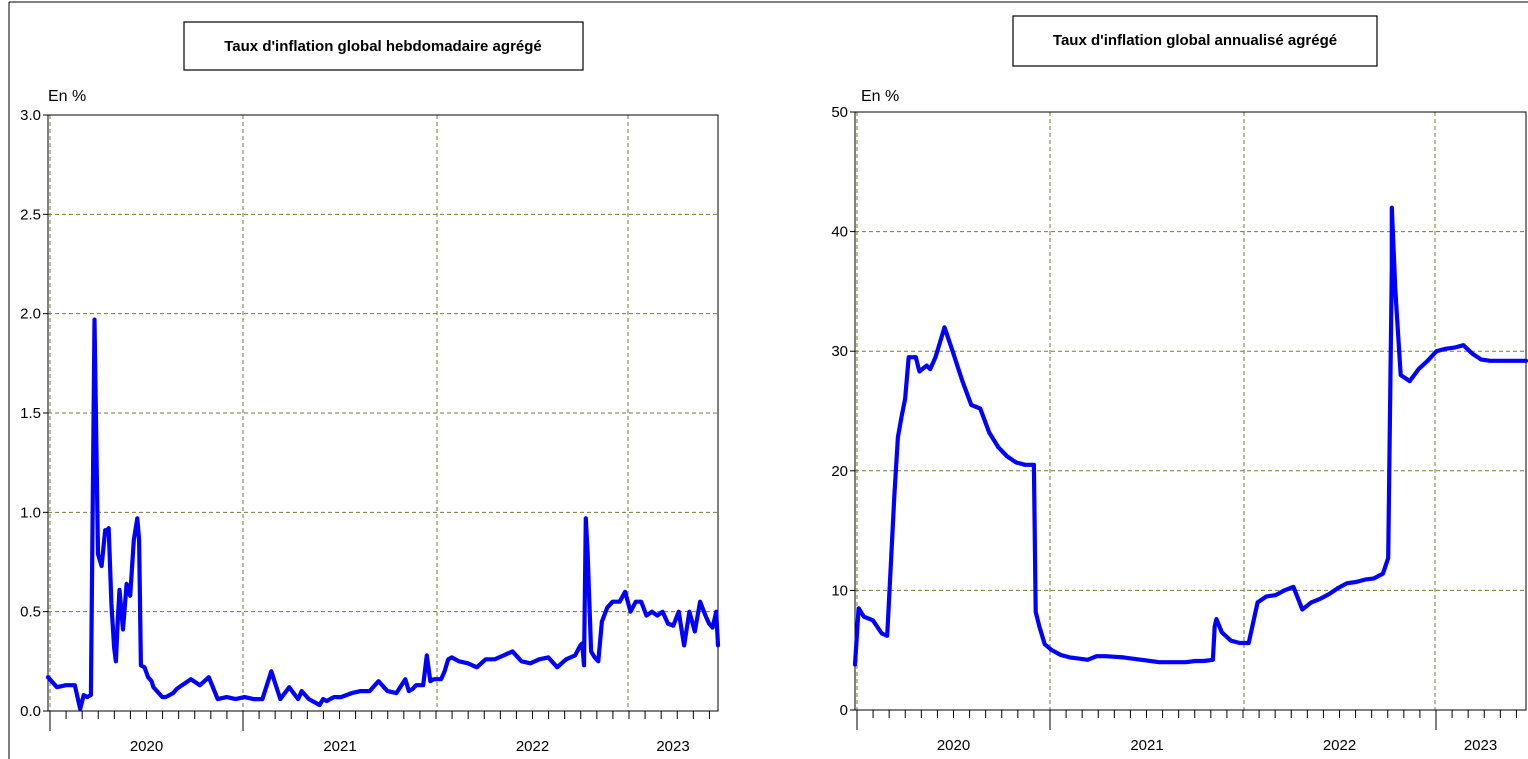 Image resolution: width=1528 pixels, height=759 pixels. What do you see at coordinates (30, 115) in the screenshot?
I see `y-tick-label: 3.0` at bounding box center [30, 115].